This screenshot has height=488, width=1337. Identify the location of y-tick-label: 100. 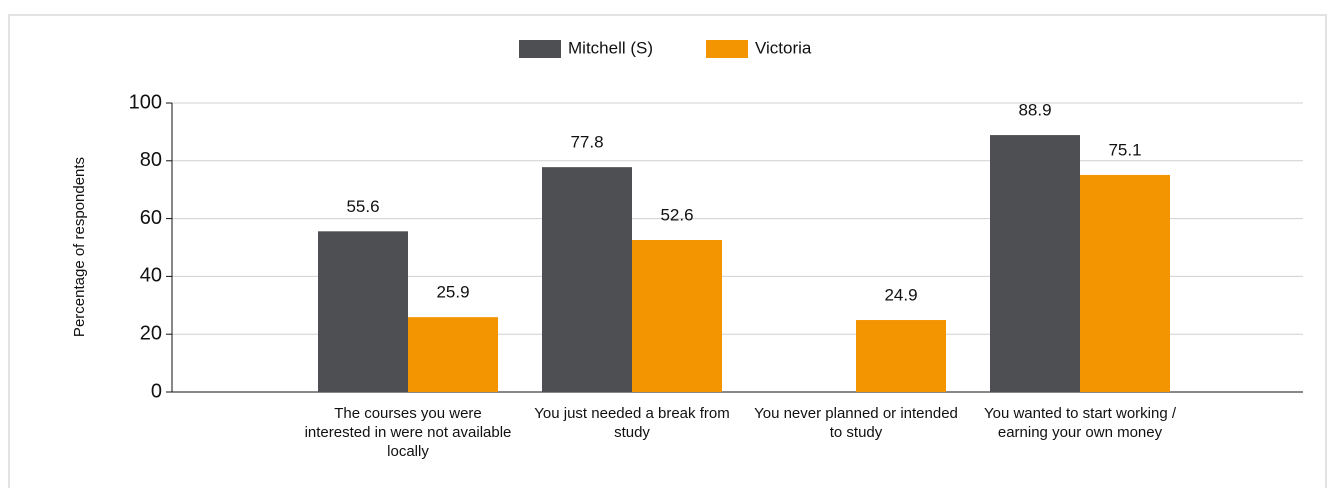
(145, 102).